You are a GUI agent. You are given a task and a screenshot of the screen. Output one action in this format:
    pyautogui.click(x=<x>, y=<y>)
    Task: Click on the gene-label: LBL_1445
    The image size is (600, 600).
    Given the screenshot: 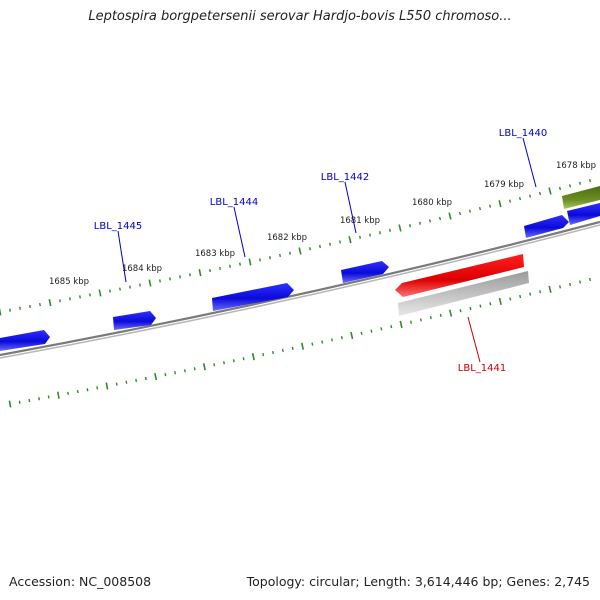 What is the action you would take?
    pyautogui.click(x=118, y=226)
    